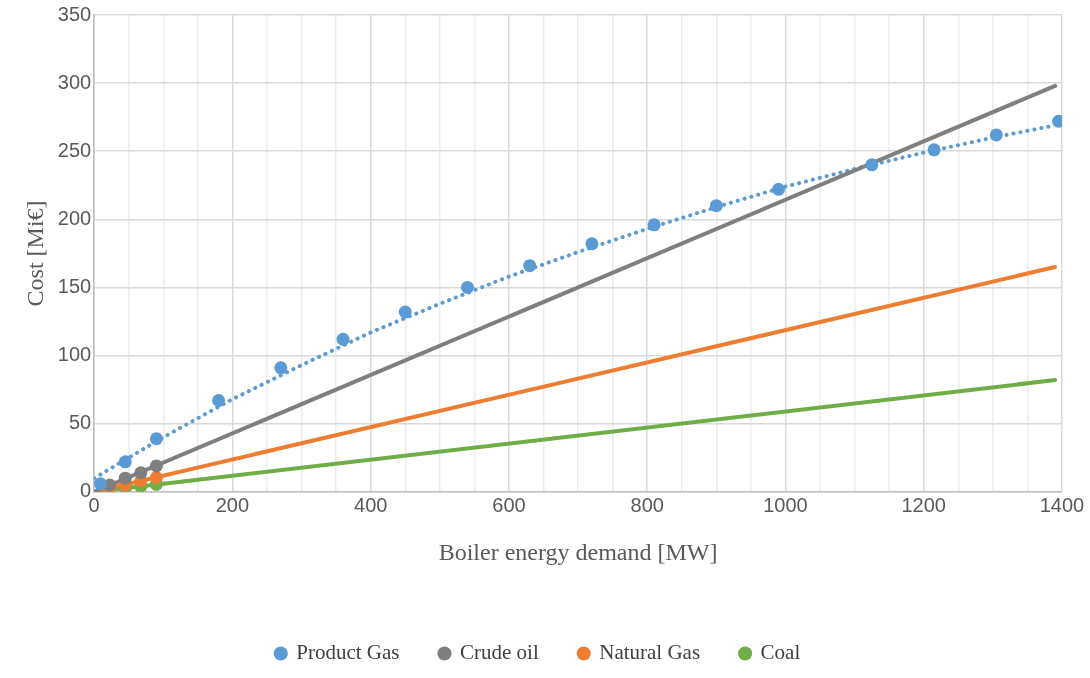 The height and width of the screenshot is (678, 1090). Describe the element at coordinates (650, 652) in the screenshot. I see `legend-label: Natural Gas` at that location.